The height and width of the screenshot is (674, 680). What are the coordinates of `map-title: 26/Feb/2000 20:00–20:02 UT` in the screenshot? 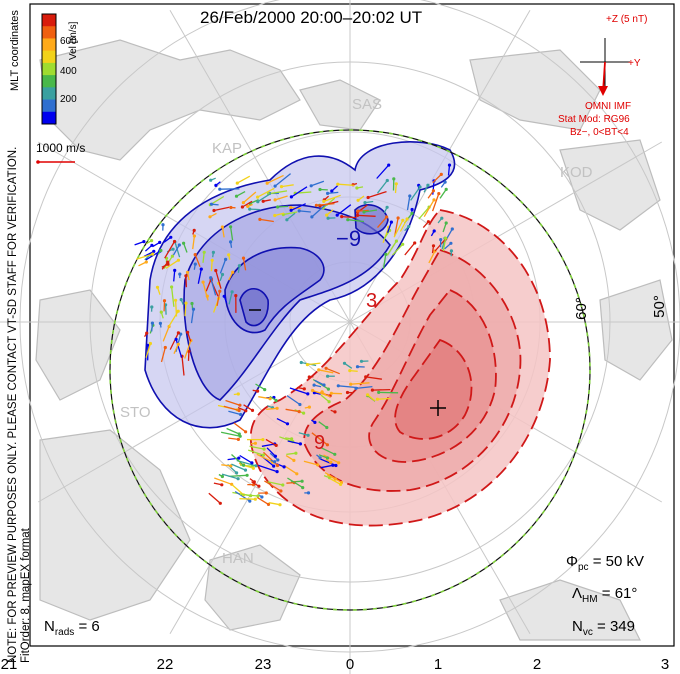 It's located at (311, 17).